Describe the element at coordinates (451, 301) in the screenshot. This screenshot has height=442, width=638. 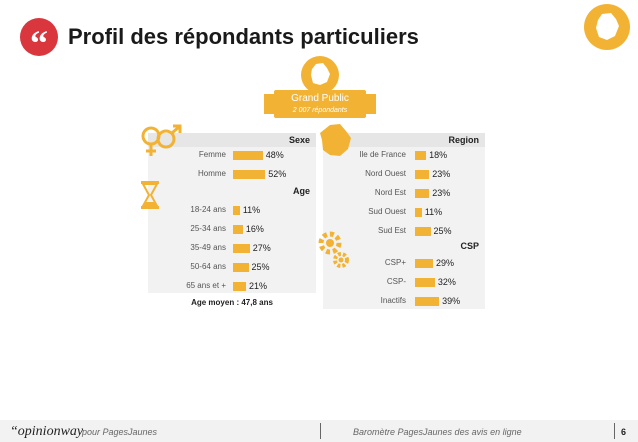
I see `csp-value-label: 39%` at that location.